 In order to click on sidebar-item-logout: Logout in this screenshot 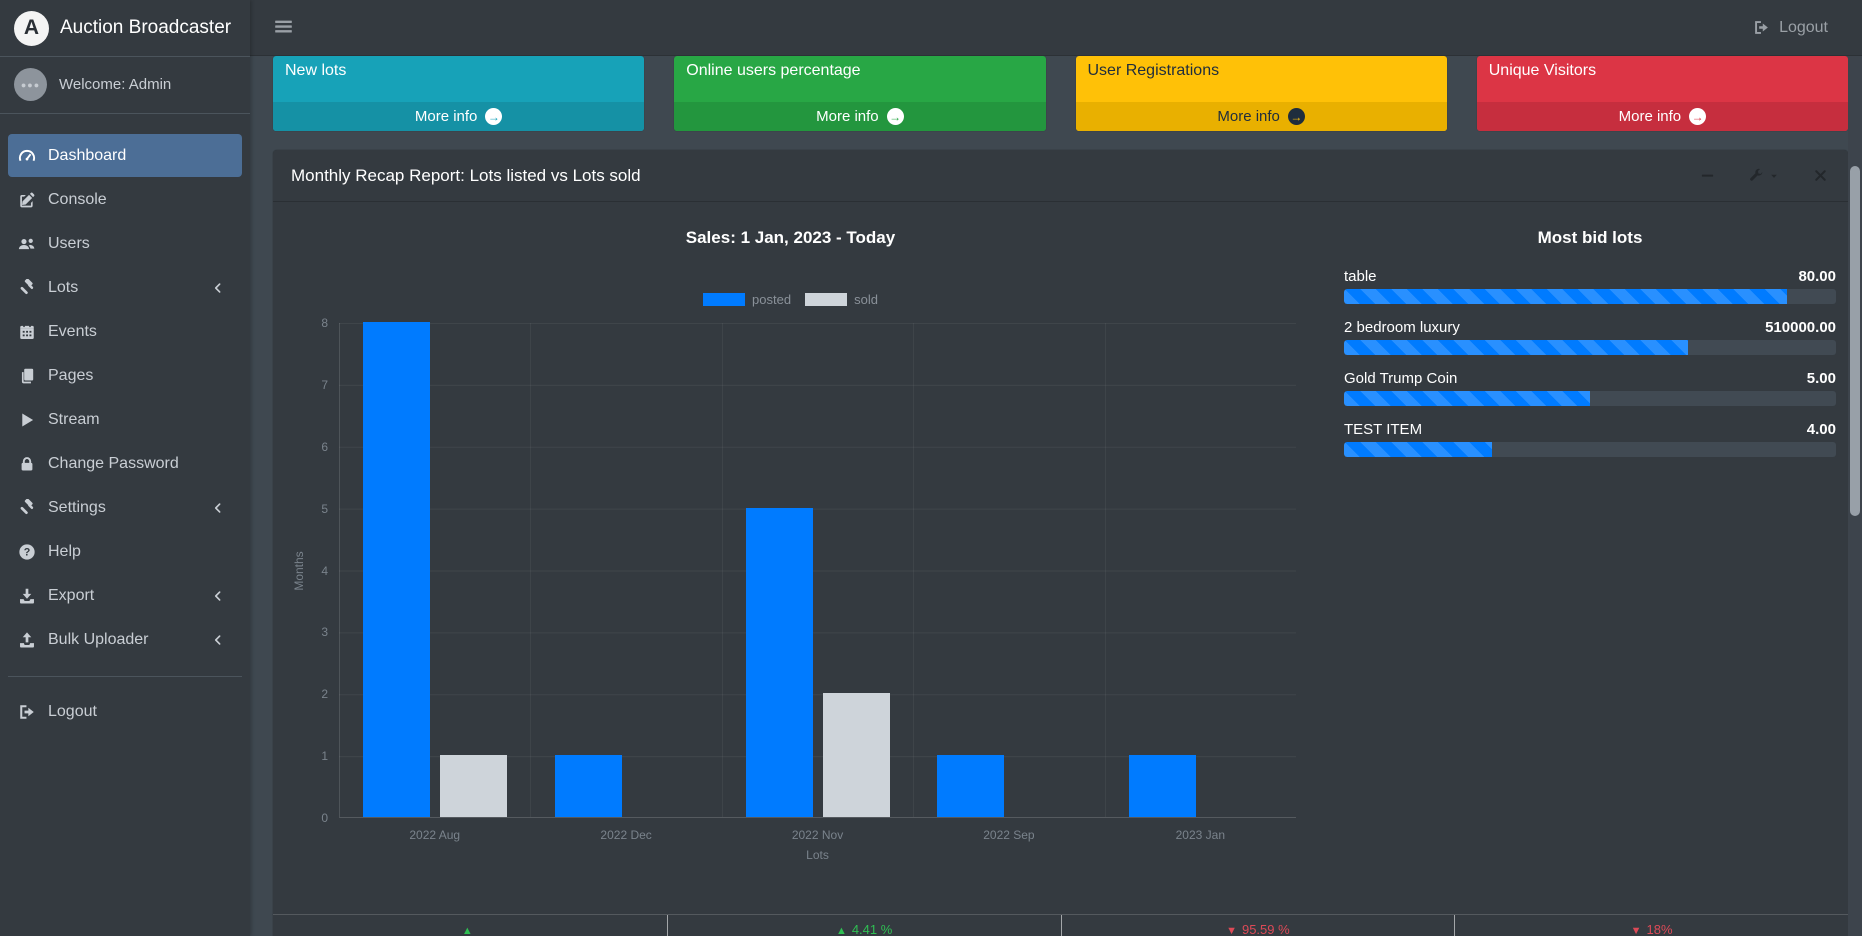, I will do `click(125, 711)`.